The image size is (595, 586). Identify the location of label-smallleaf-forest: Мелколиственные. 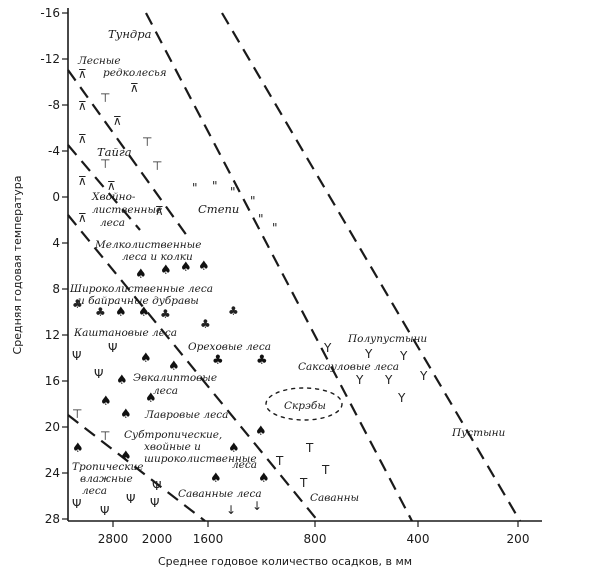
(147, 245).